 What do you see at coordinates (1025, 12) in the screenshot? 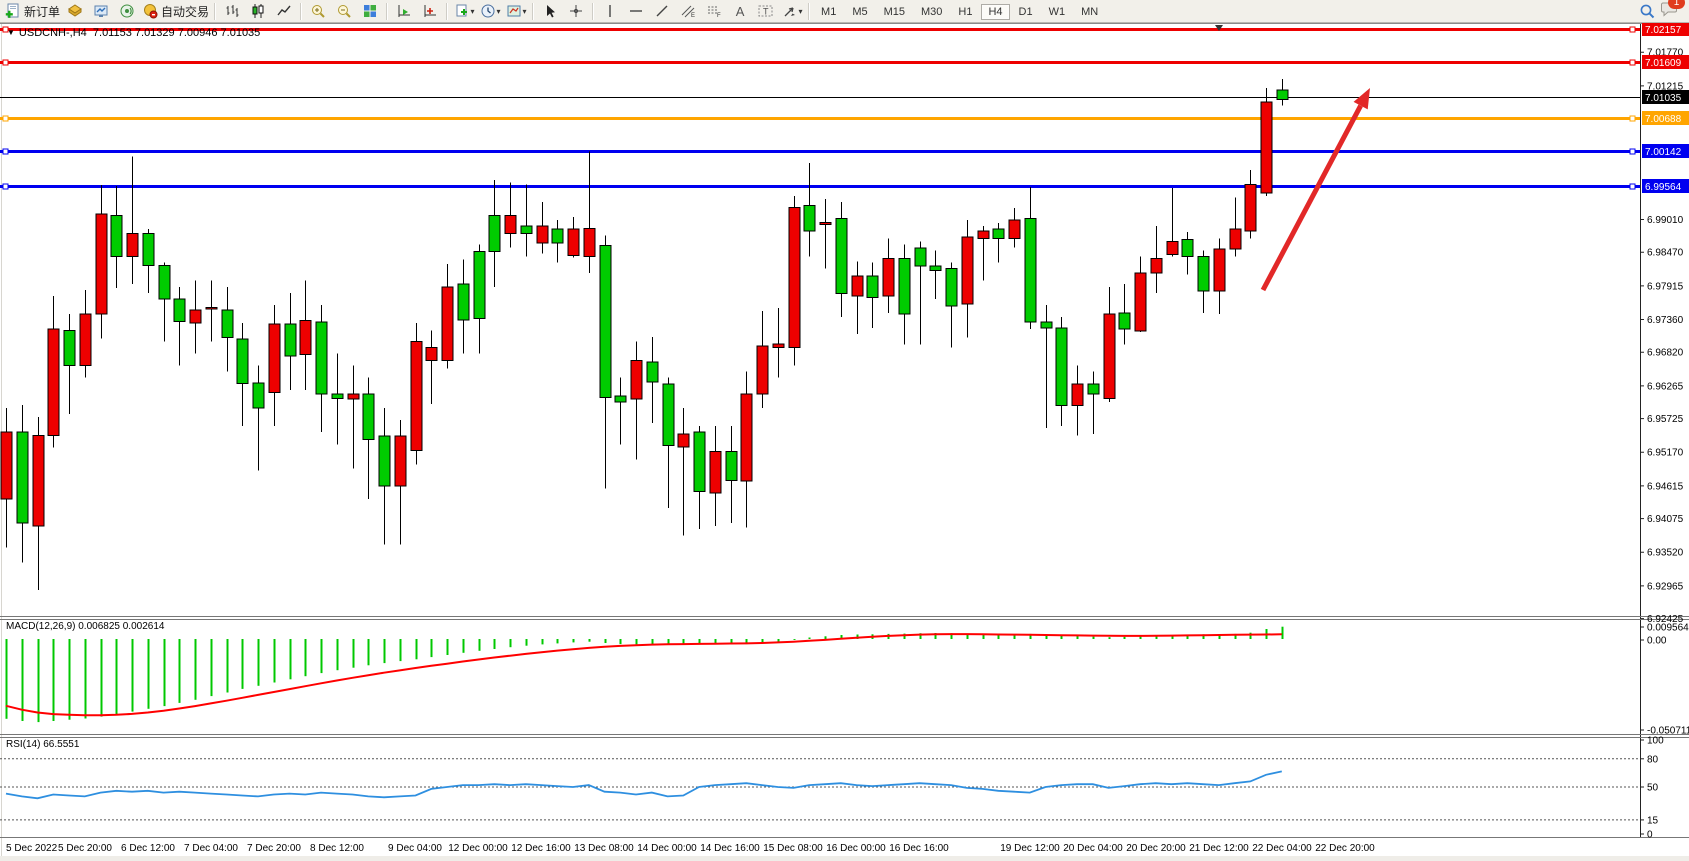
I see `timeframe-d1: D1` at bounding box center [1025, 12].